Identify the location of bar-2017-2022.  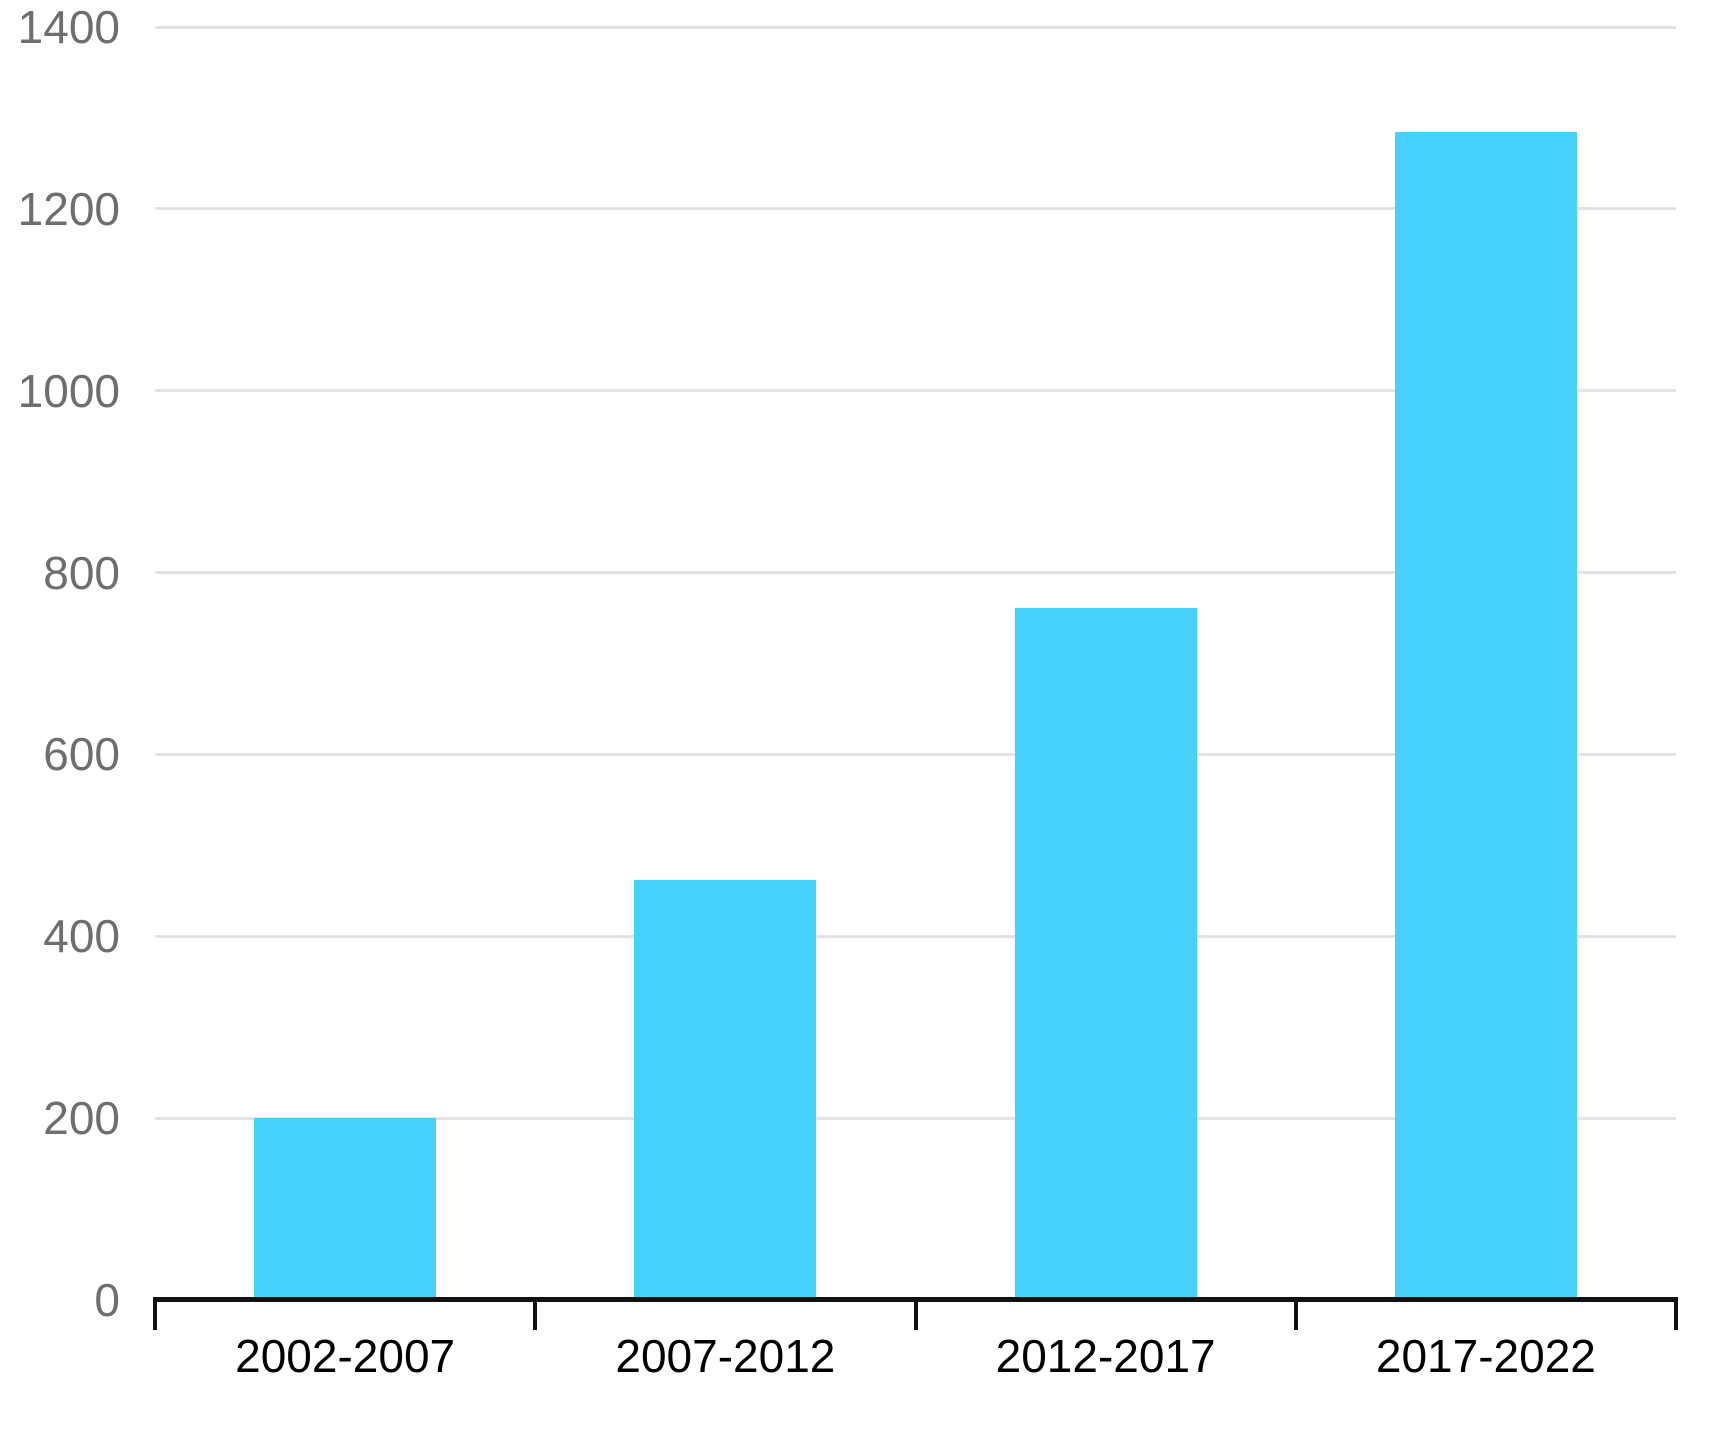
(1485, 715).